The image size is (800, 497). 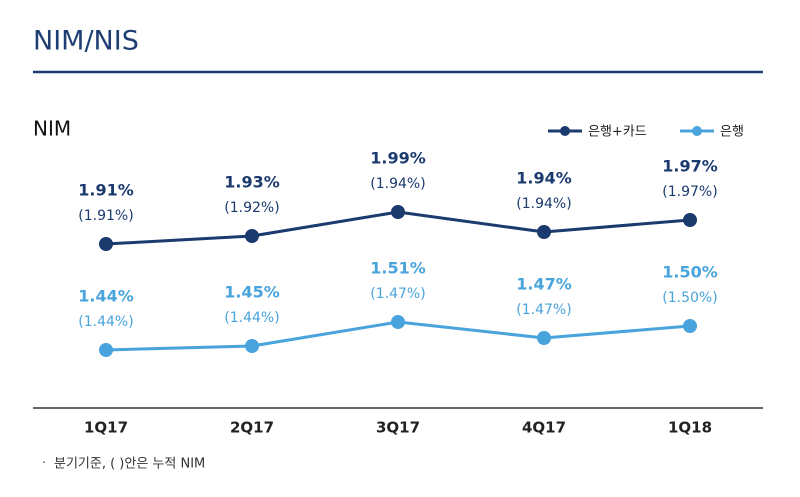 What do you see at coordinates (689, 298) in the screenshot?
I see `cumulative-label: (1.50%)` at bounding box center [689, 298].